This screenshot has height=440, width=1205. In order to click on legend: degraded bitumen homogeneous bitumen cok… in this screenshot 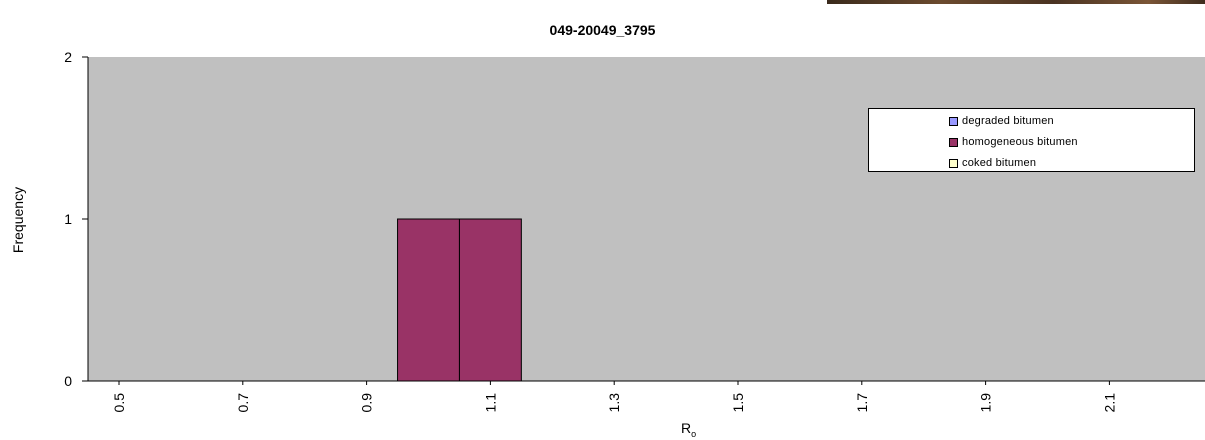, I will do `click(1031, 140)`.